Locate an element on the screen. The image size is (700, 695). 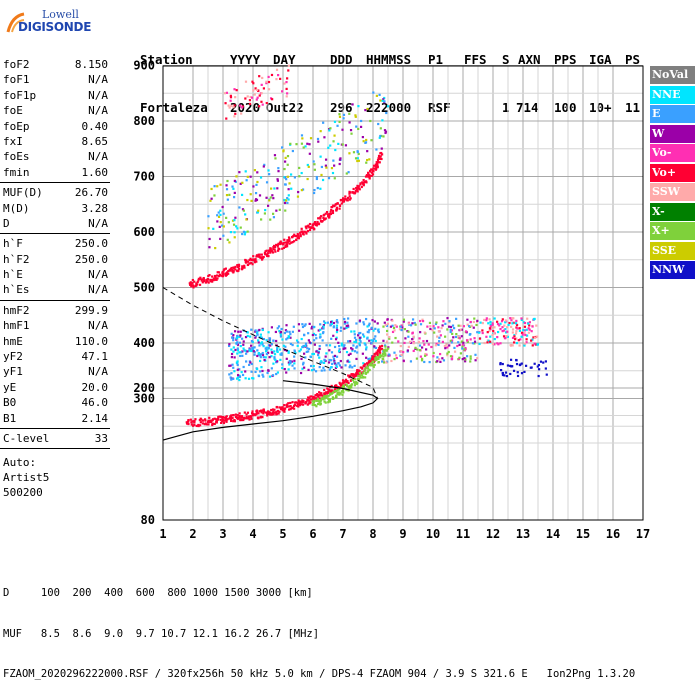
param-row: foF2 8.150 is located at coordinates (55, 65).